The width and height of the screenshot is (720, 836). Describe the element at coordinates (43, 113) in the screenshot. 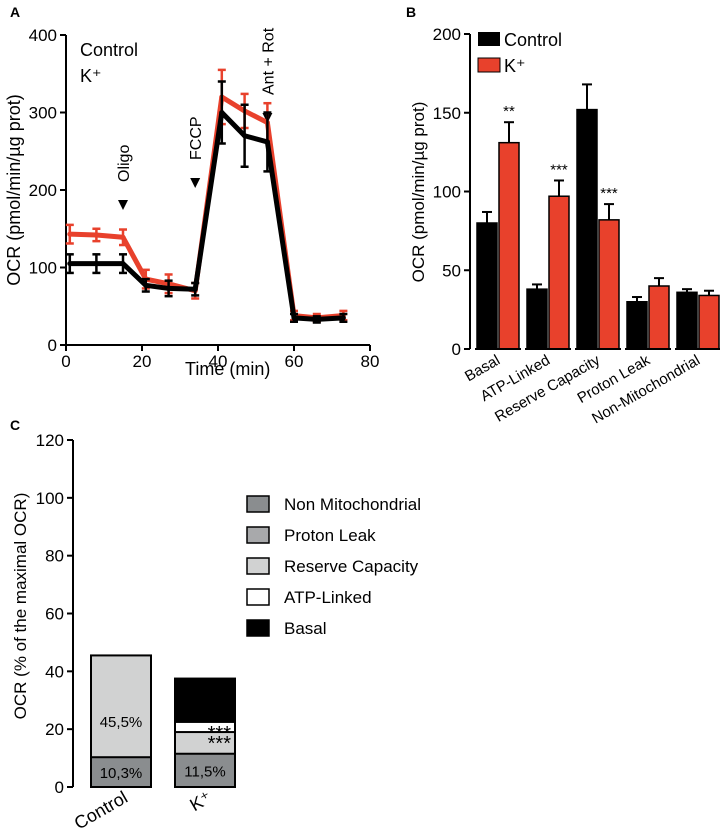

I see `a-y-tick-label: 300` at that location.